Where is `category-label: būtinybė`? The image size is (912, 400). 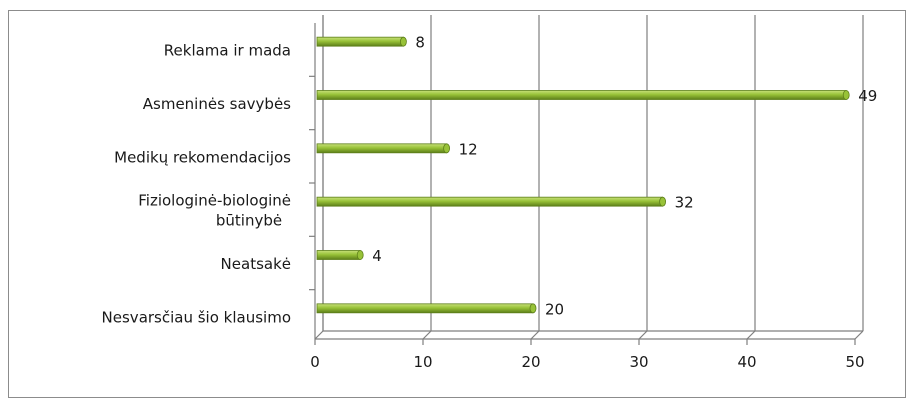 category-label: būtinybė is located at coordinates (249, 221).